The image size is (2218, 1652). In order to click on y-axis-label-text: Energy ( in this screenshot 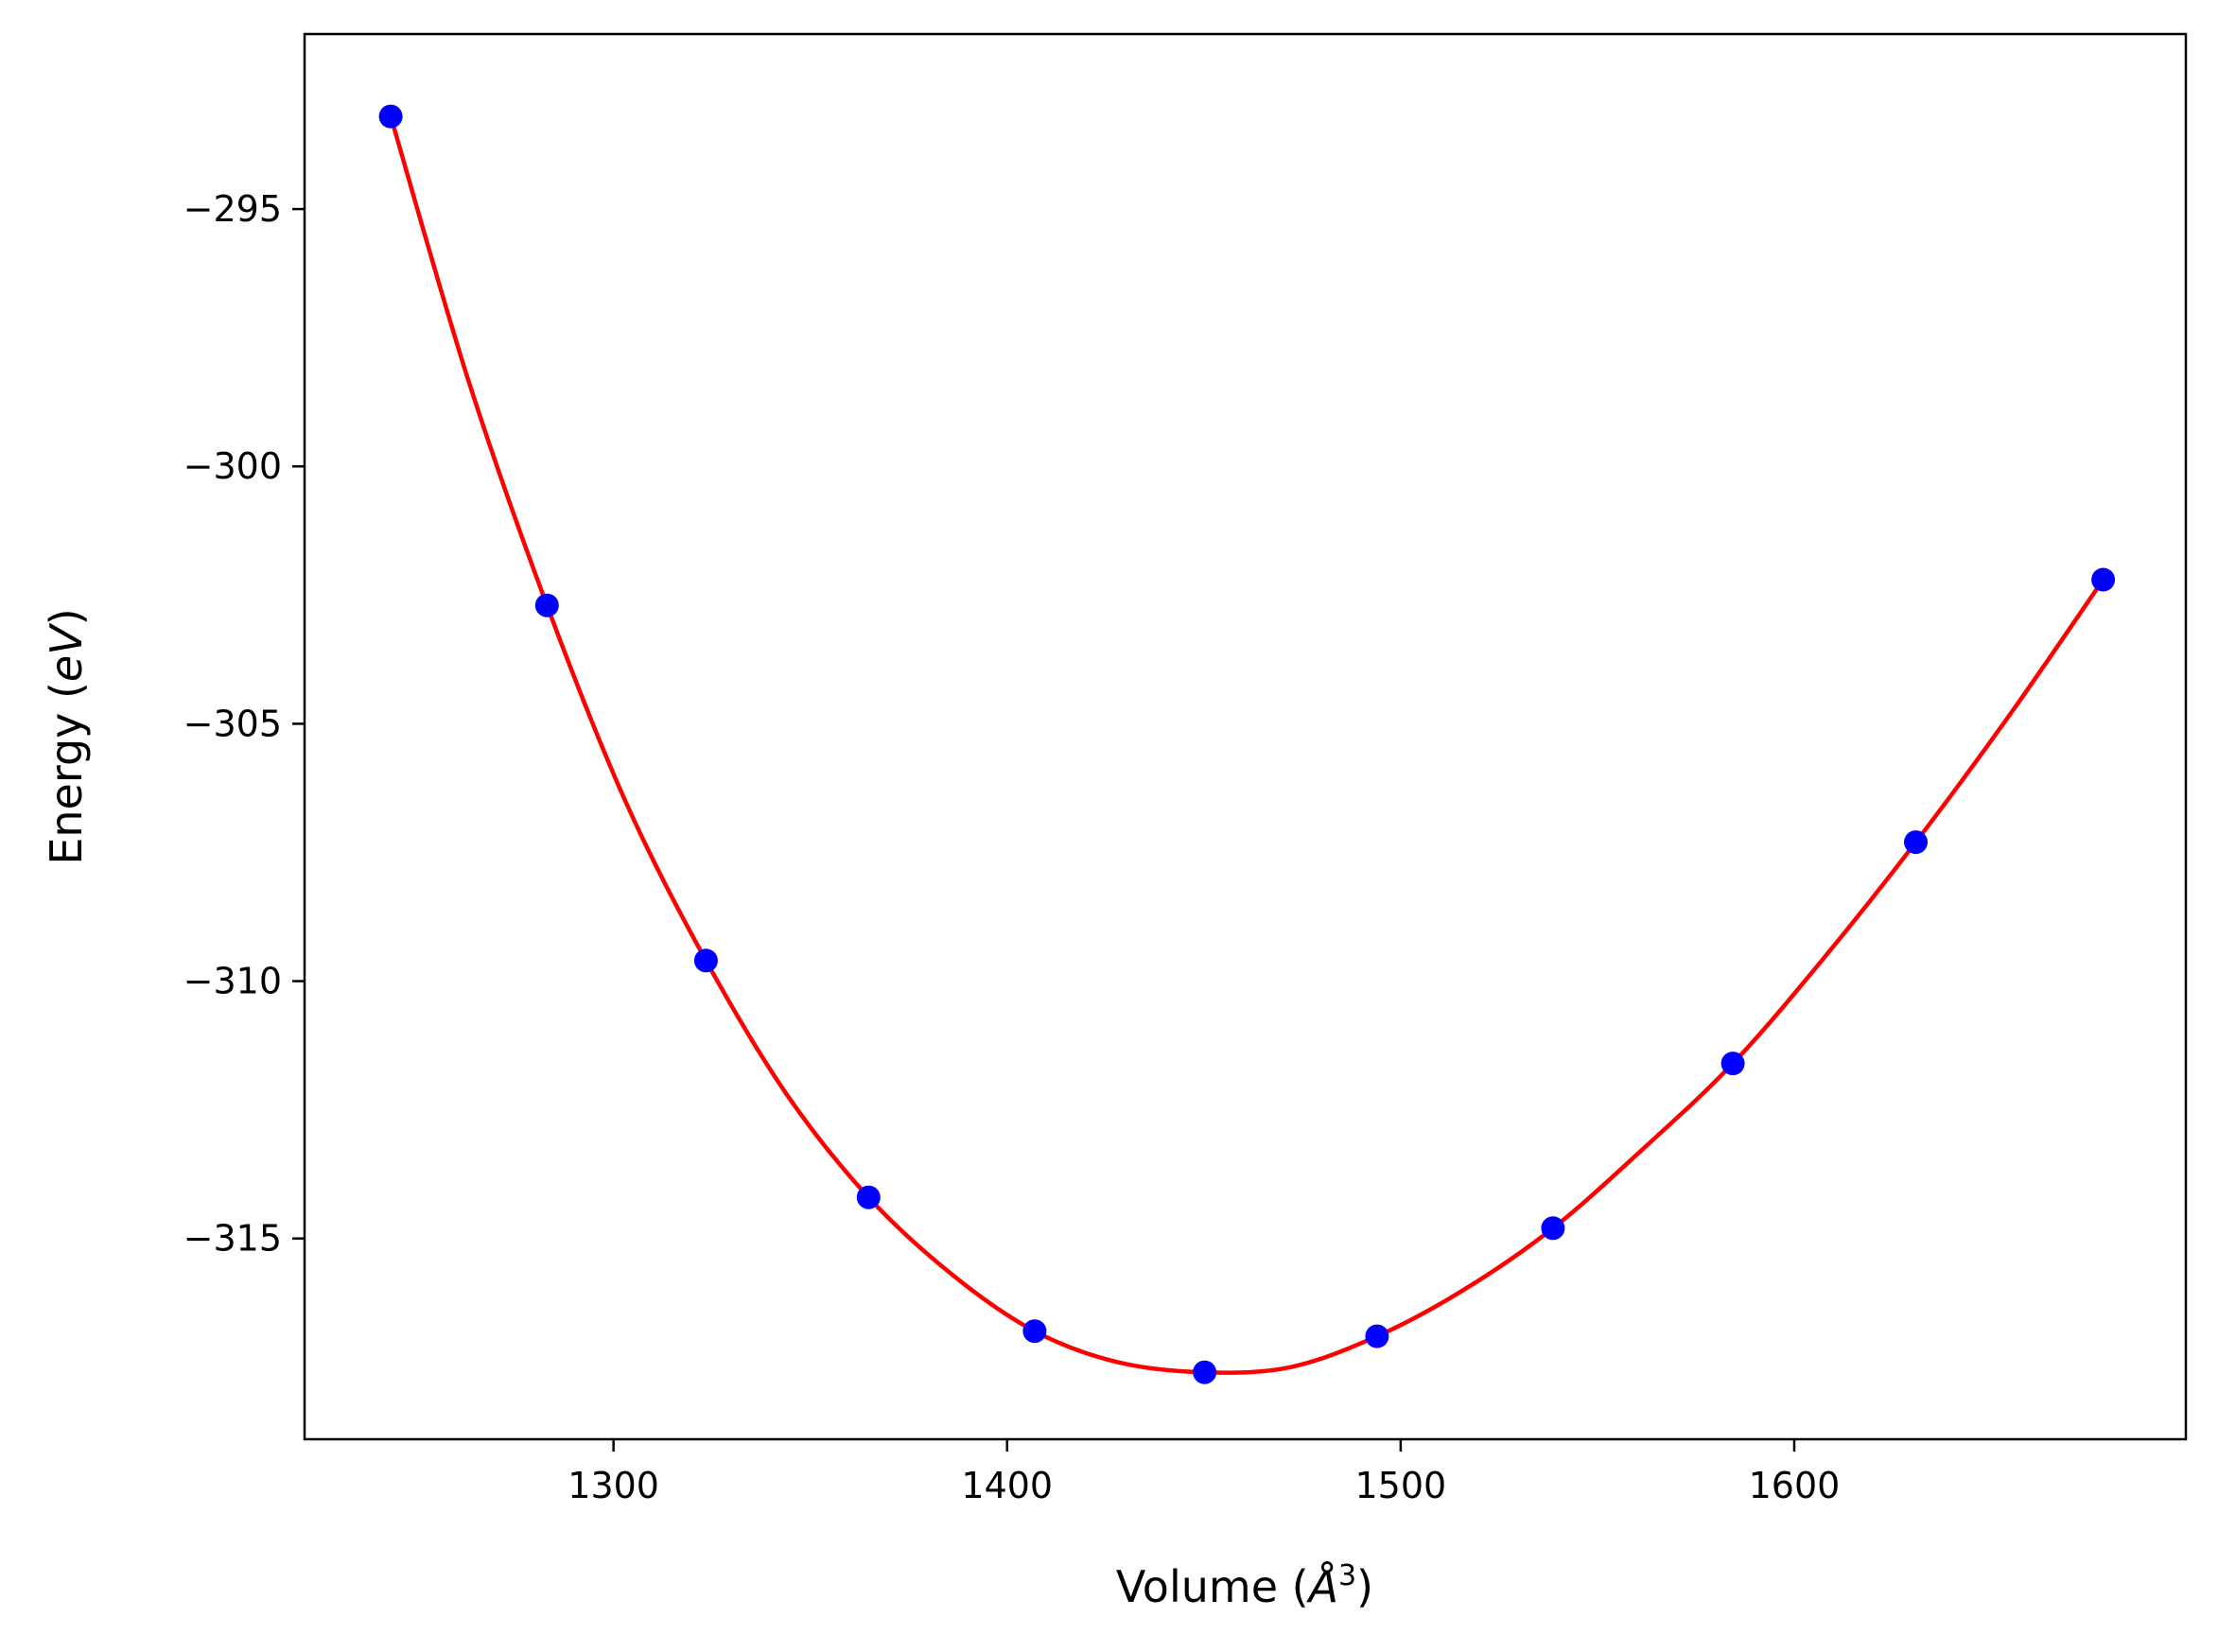, I will do `click(66, 774)`.